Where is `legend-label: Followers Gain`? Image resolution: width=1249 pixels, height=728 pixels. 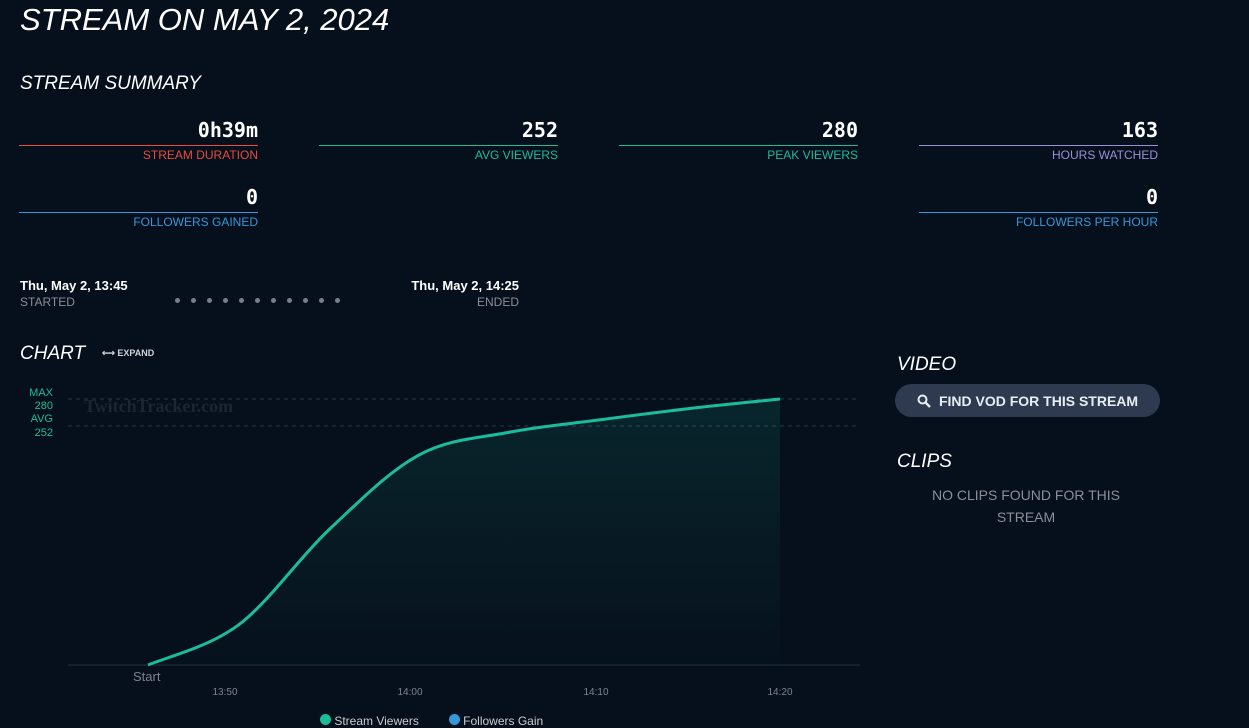
legend-label: Followers Gain is located at coordinates (503, 721).